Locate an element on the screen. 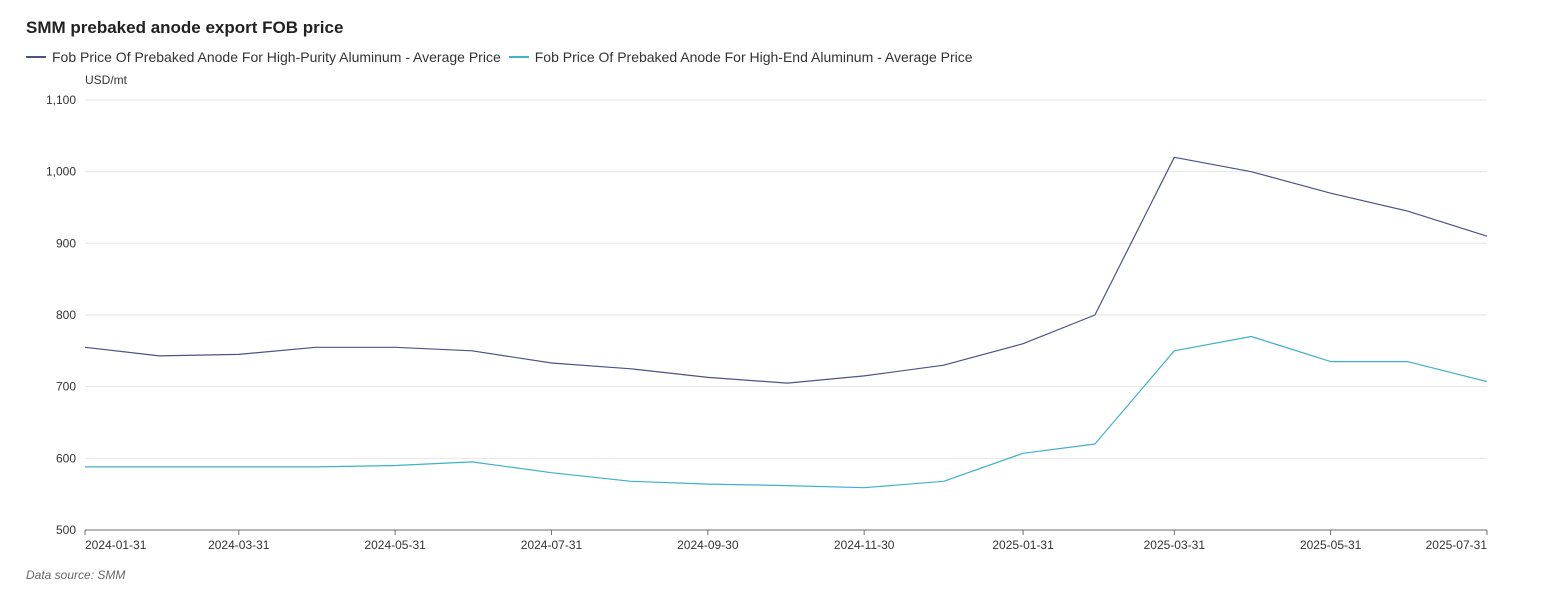  x-tick-label: 2024-03-31 is located at coordinates (239, 545).